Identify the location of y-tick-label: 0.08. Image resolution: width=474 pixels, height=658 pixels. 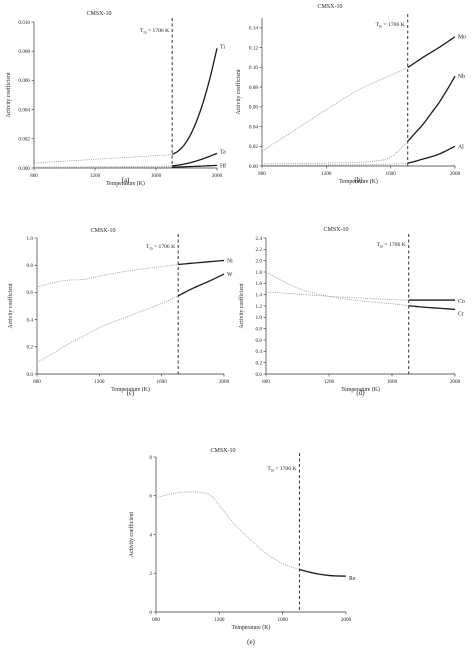
(253, 88).